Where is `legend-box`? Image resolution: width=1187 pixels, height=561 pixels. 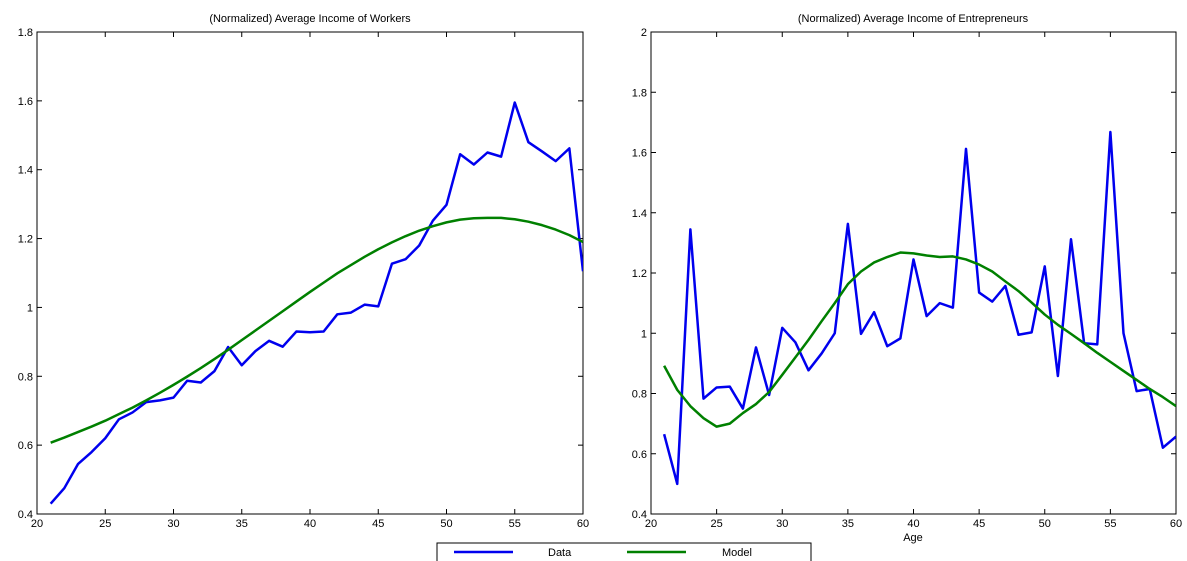
legend-box is located at coordinates (624, 551).